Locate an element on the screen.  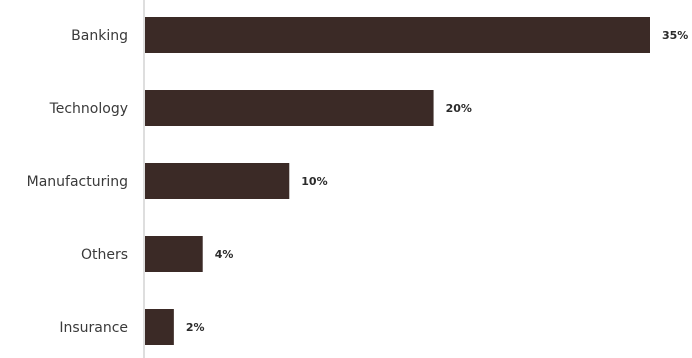
category-label-insurance: Insurance is located at coordinates (93, 328).